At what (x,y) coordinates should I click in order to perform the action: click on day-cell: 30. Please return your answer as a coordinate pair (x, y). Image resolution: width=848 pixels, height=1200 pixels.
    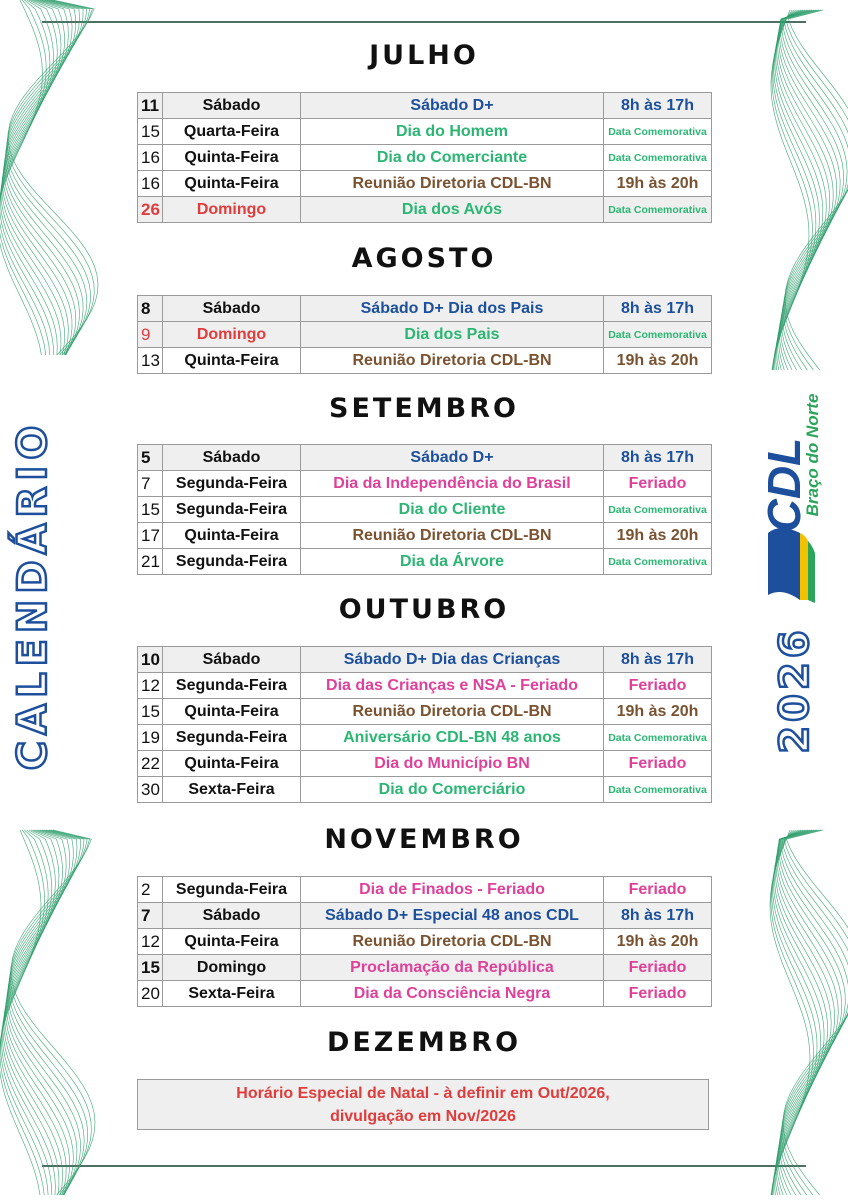
    Looking at the image, I should click on (150, 789).